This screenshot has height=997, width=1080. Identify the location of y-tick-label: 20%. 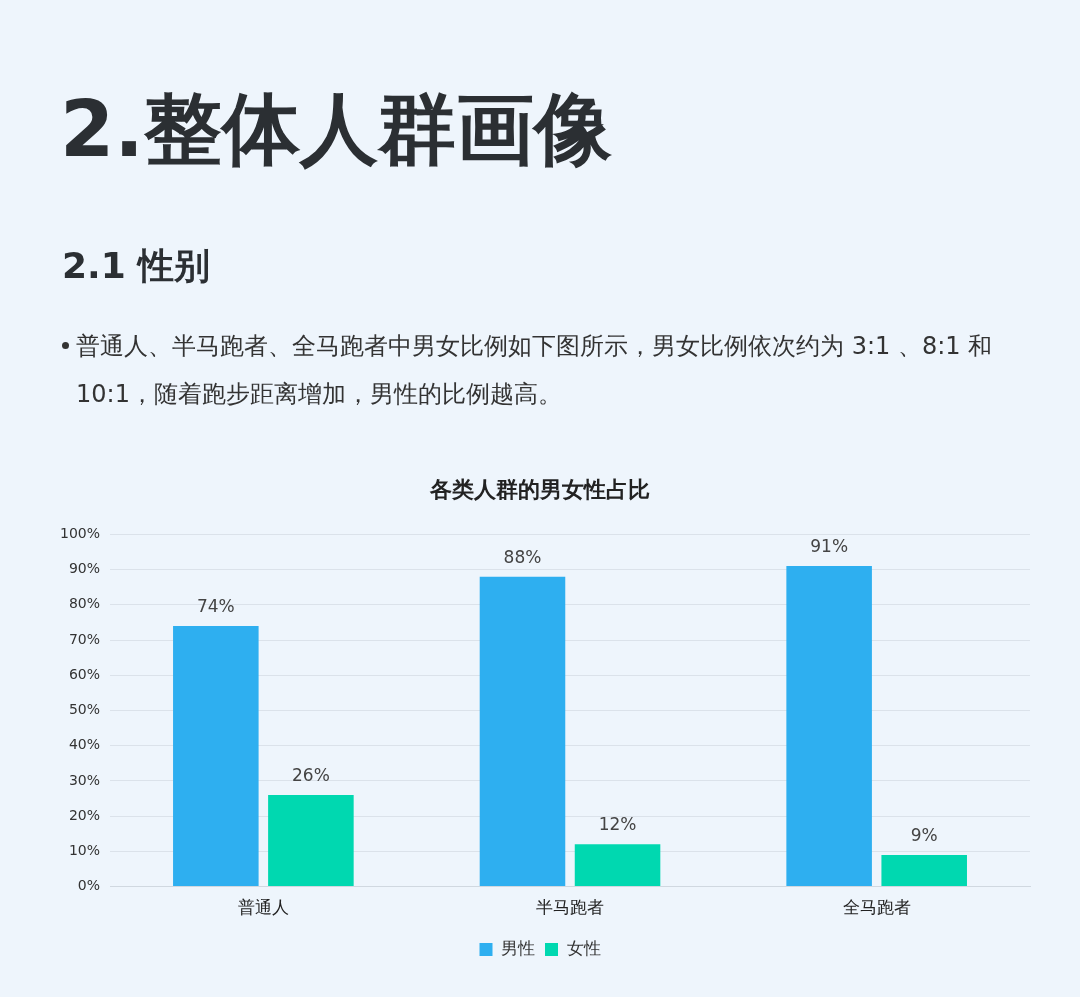
(84, 814).